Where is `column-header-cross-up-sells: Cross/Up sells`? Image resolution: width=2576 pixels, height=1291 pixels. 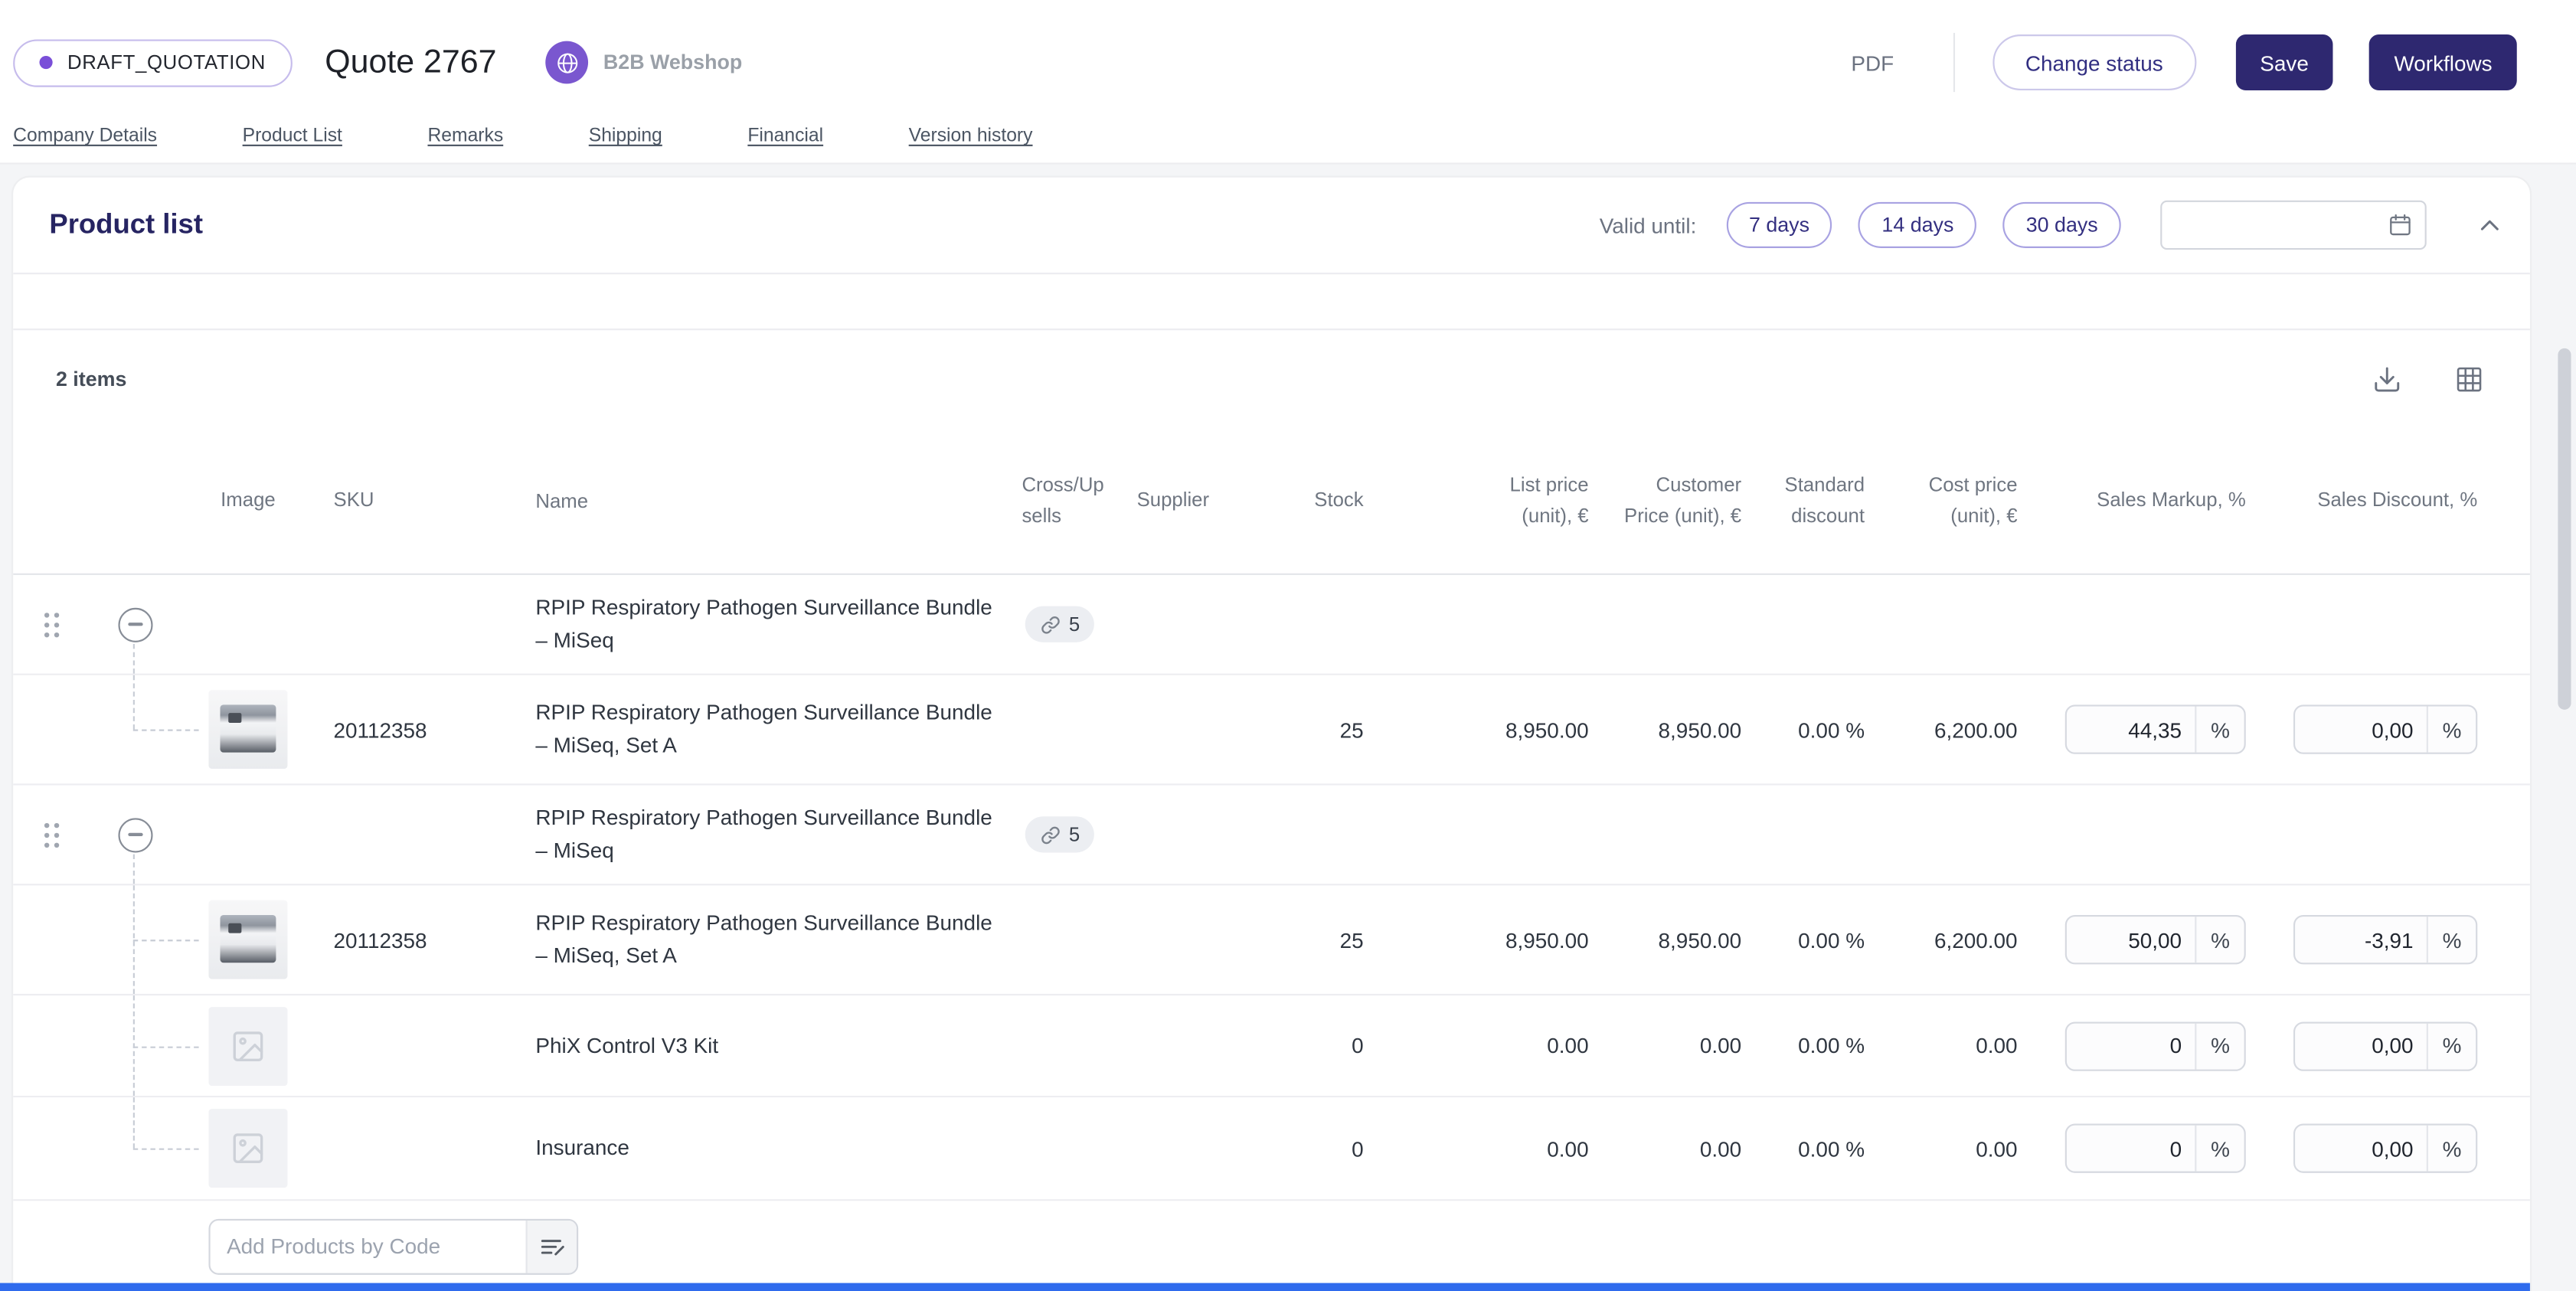 column-header-cross-up-sells: Cross/Up sells is located at coordinates (1063, 499).